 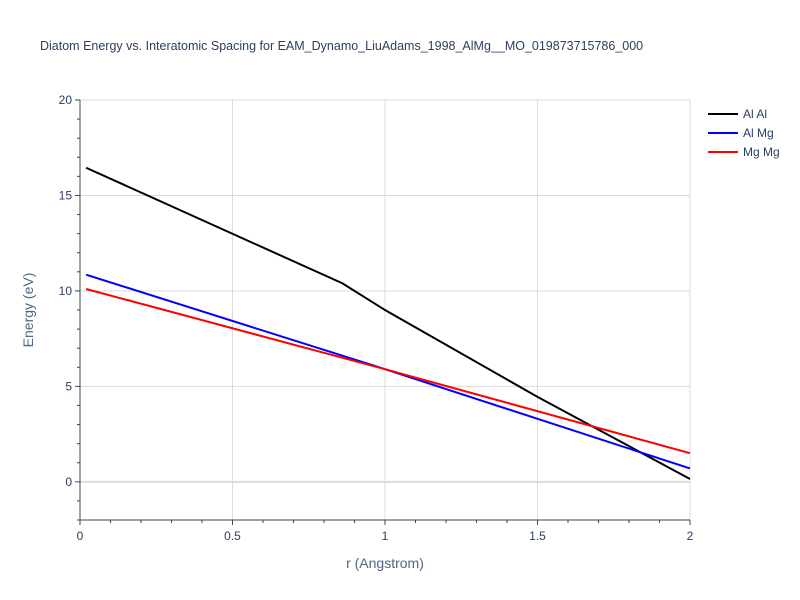 I want to click on y-tick-label: 10, so click(x=66, y=291).